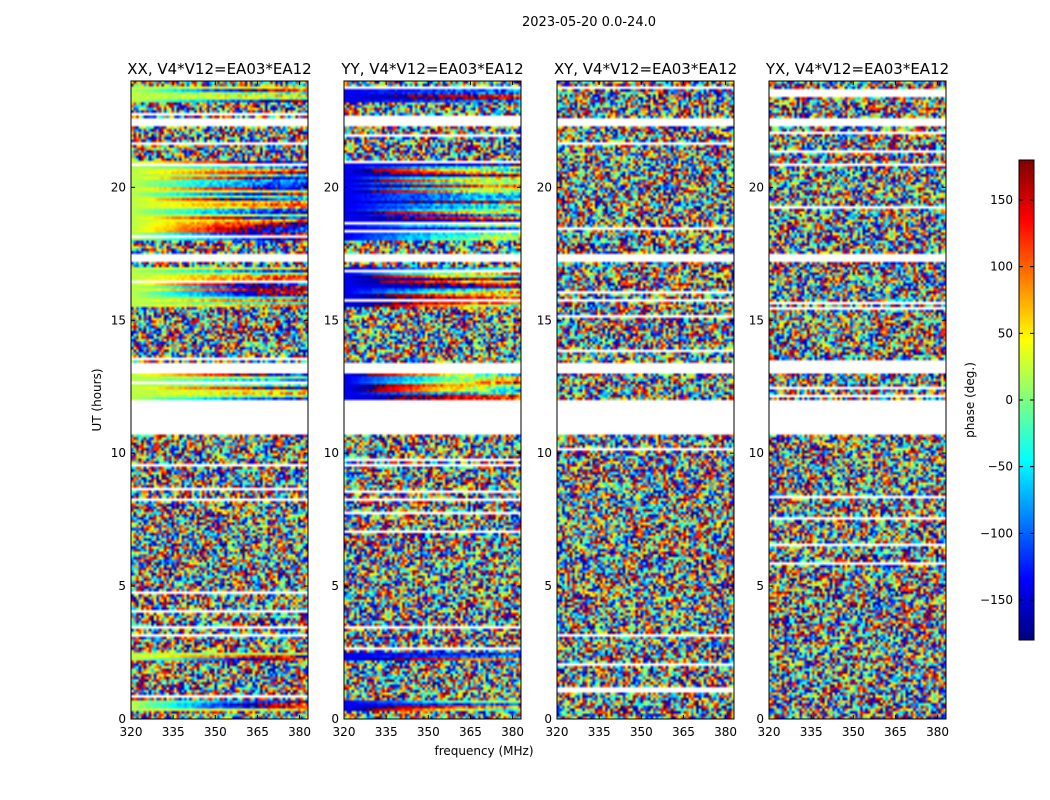 The height and width of the screenshot is (800, 1050). I want to click on figure-suptitle: 2023-05-20 0.0-24.0, so click(589, 22).